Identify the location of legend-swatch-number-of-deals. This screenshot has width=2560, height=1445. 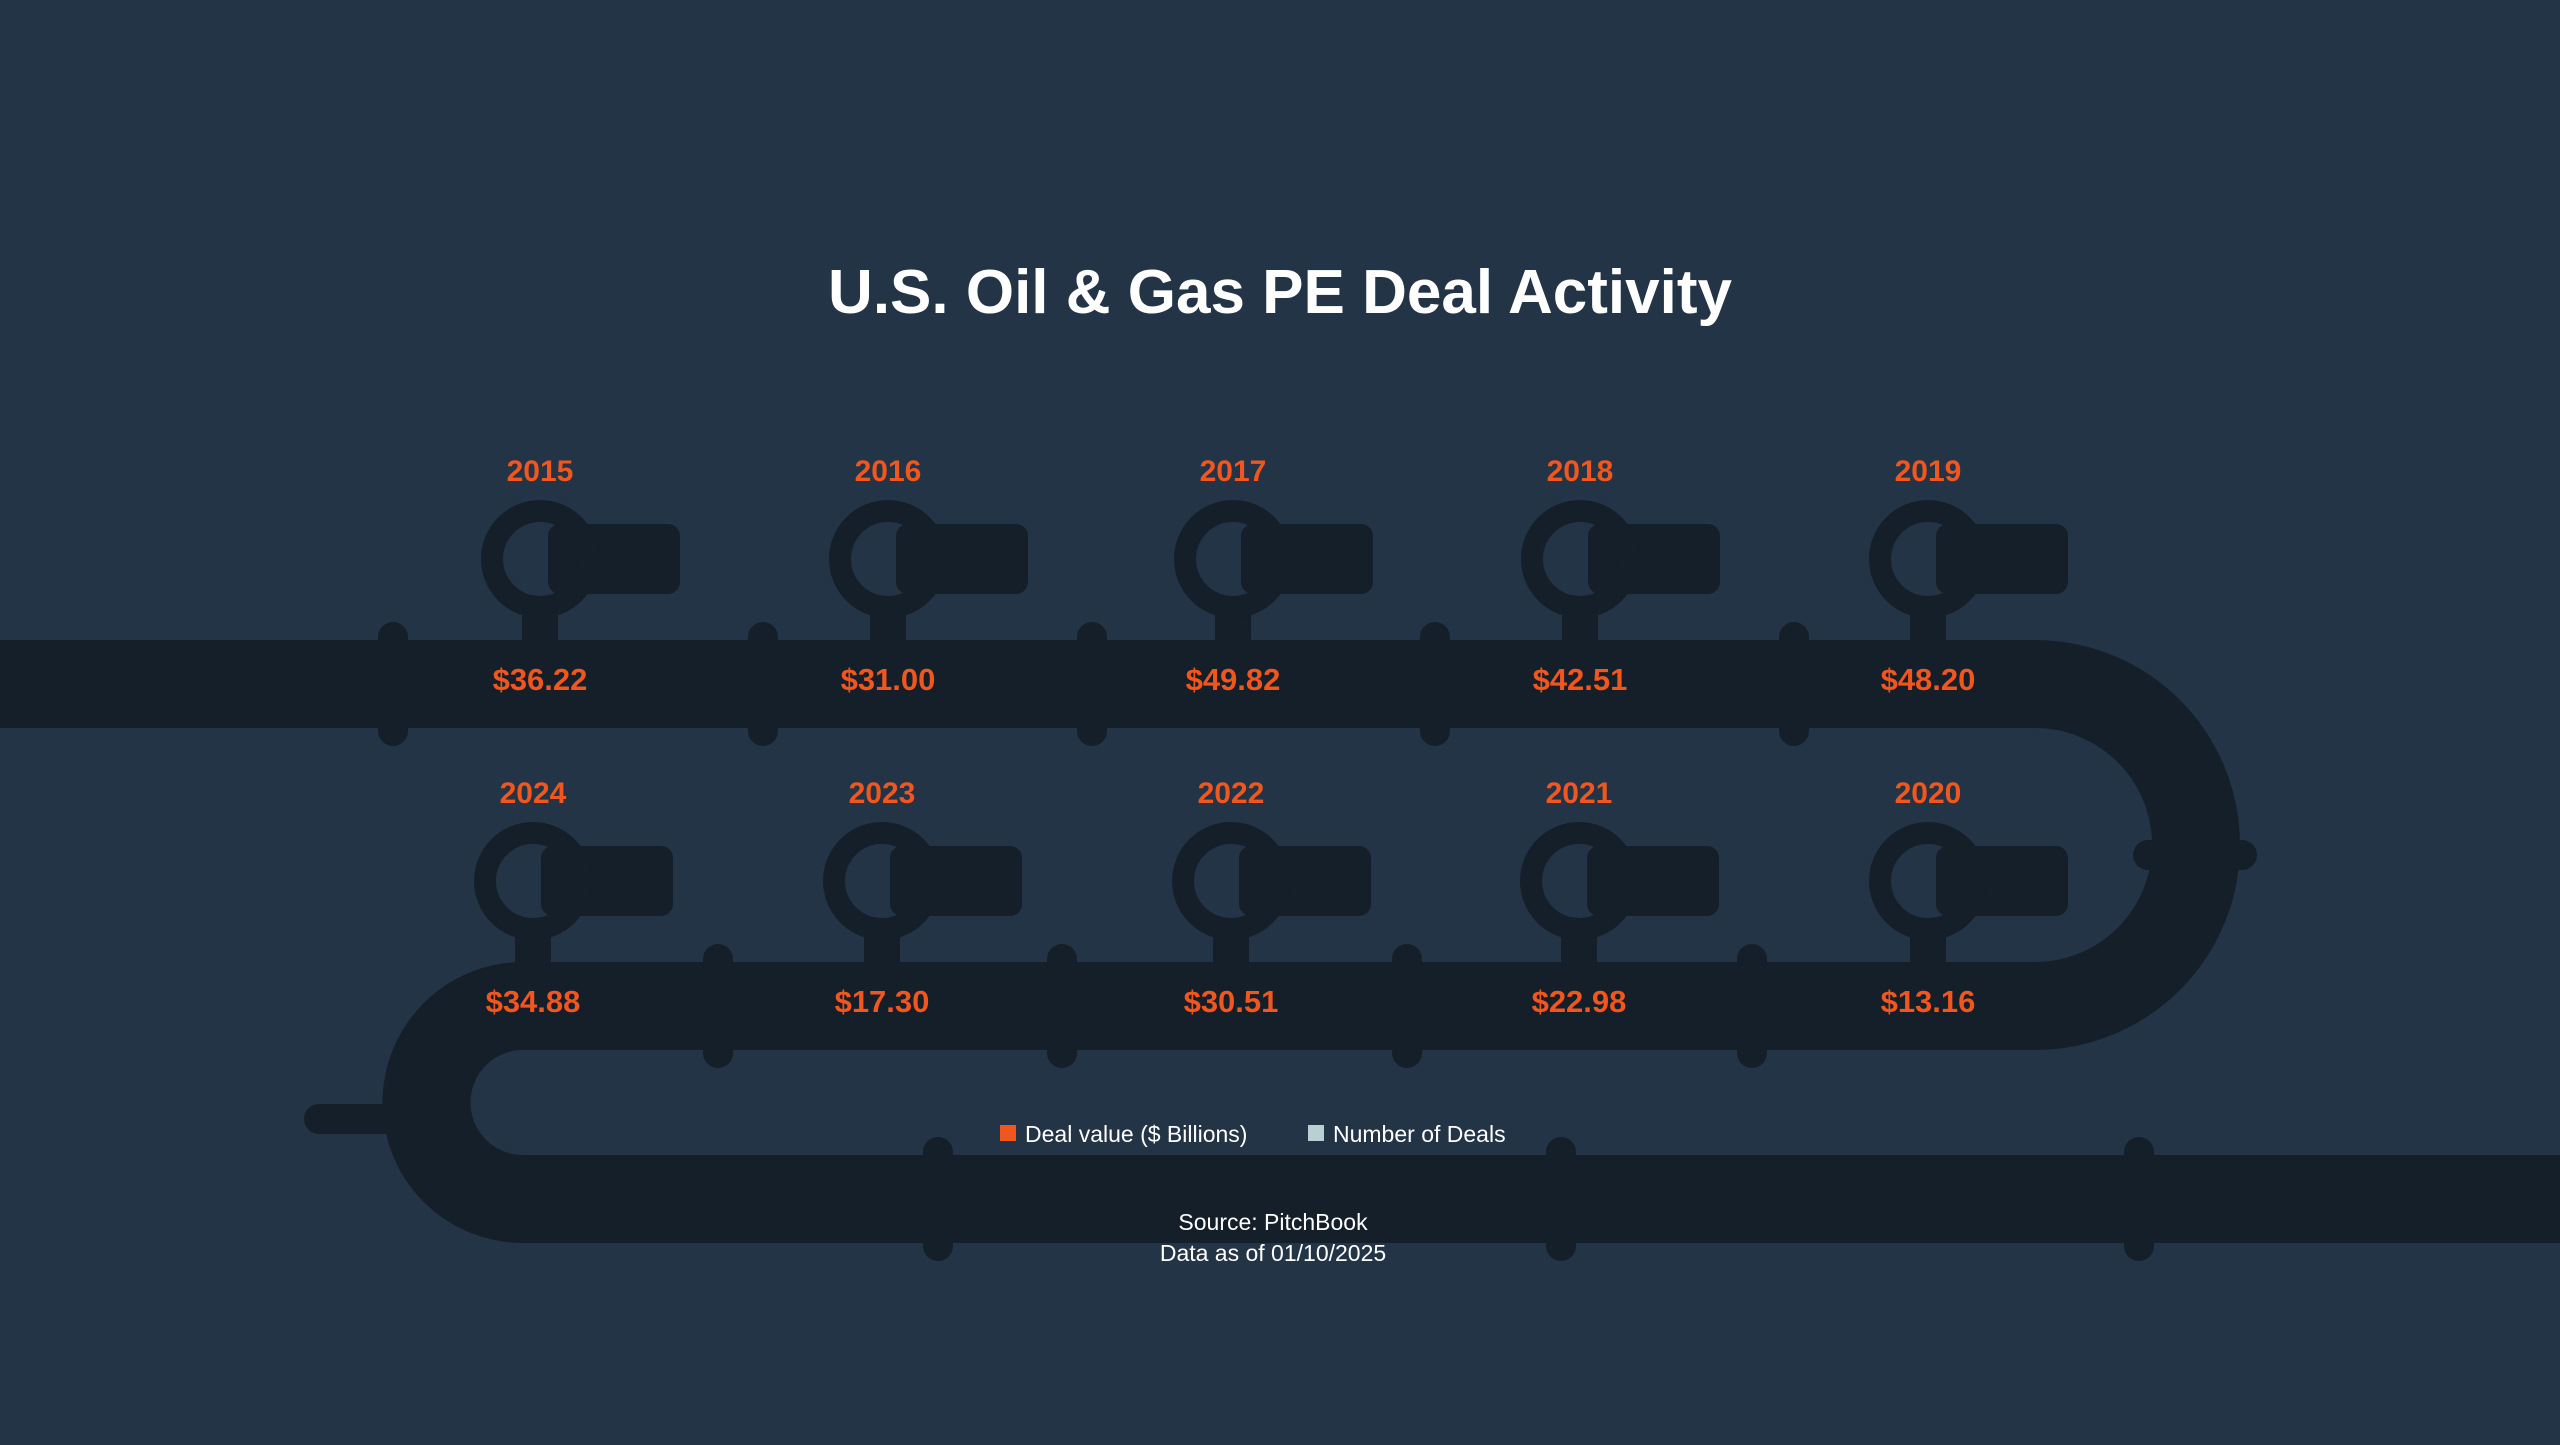
(1316, 1133).